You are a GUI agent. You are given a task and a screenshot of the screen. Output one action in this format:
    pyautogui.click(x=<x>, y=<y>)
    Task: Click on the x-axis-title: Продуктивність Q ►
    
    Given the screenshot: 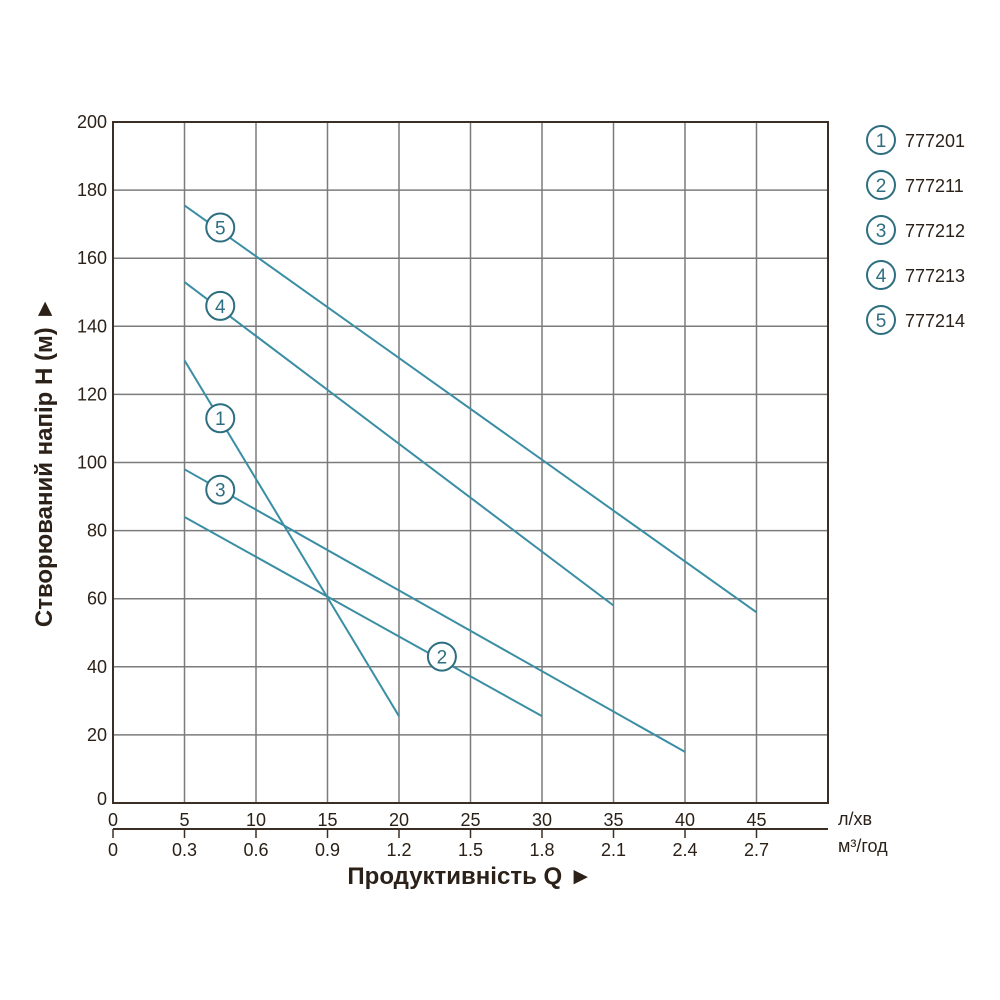 What is the action you would take?
    pyautogui.click(x=469, y=876)
    